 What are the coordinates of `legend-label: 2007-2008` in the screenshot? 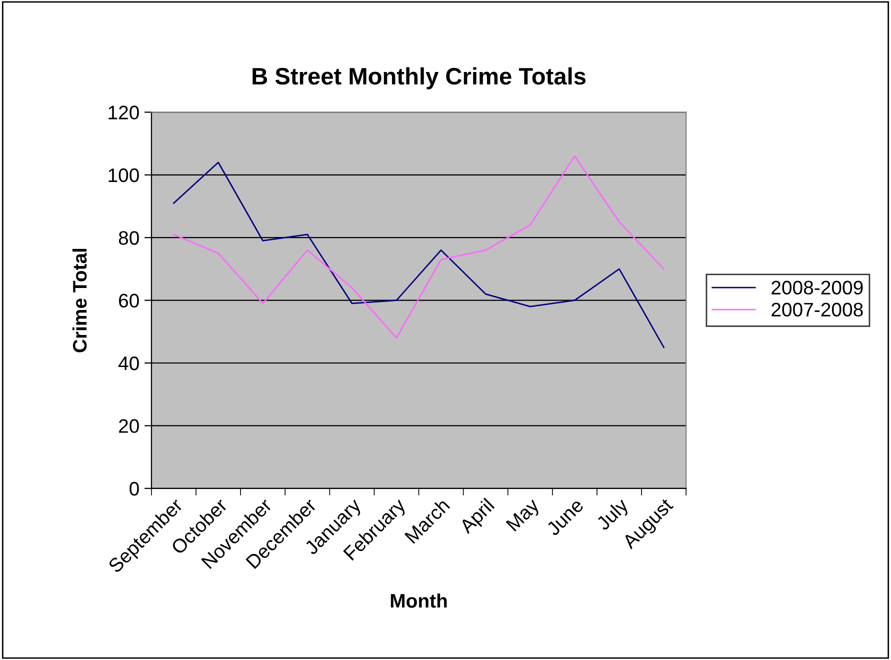 It's located at (817, 309).